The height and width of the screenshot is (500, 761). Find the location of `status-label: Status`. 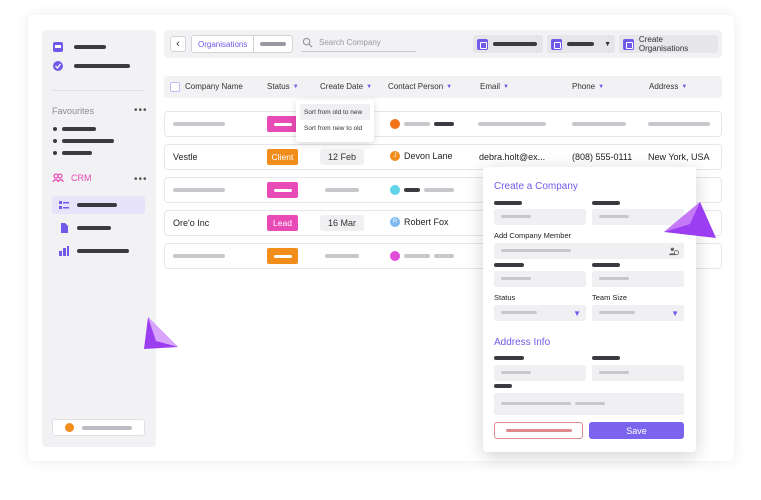

status-label: Status is located at coordinates (505, 297).